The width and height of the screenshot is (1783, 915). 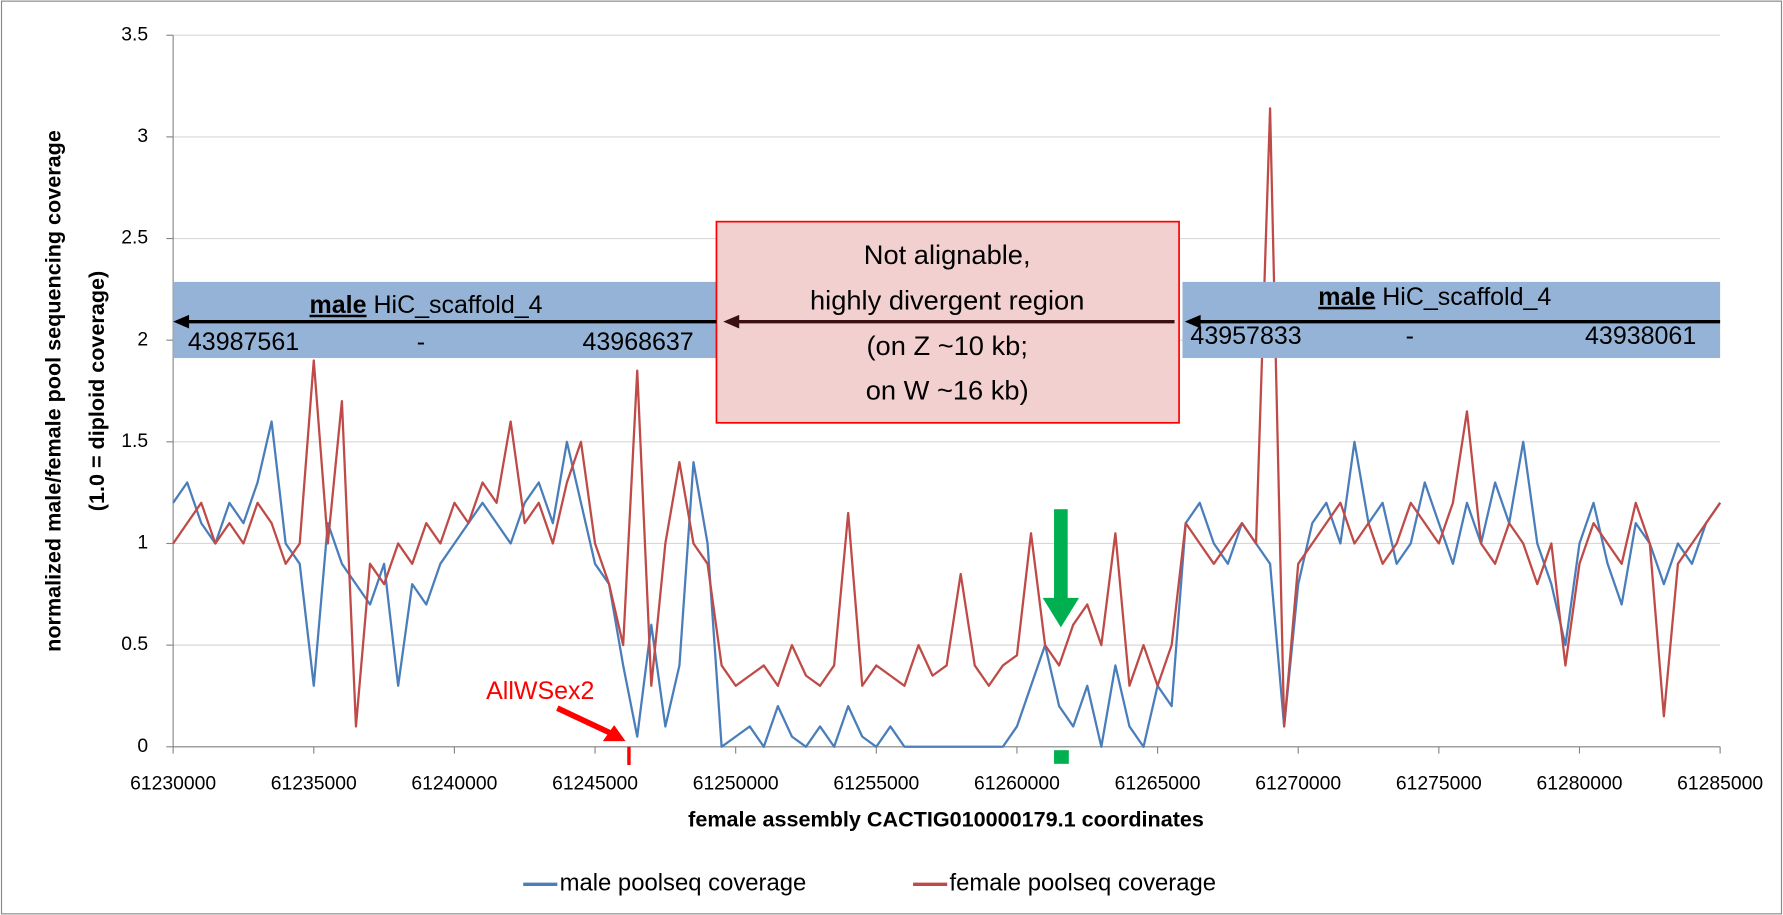 I want to click on x-tick-label: 61240000, so click(x=454, y=783).